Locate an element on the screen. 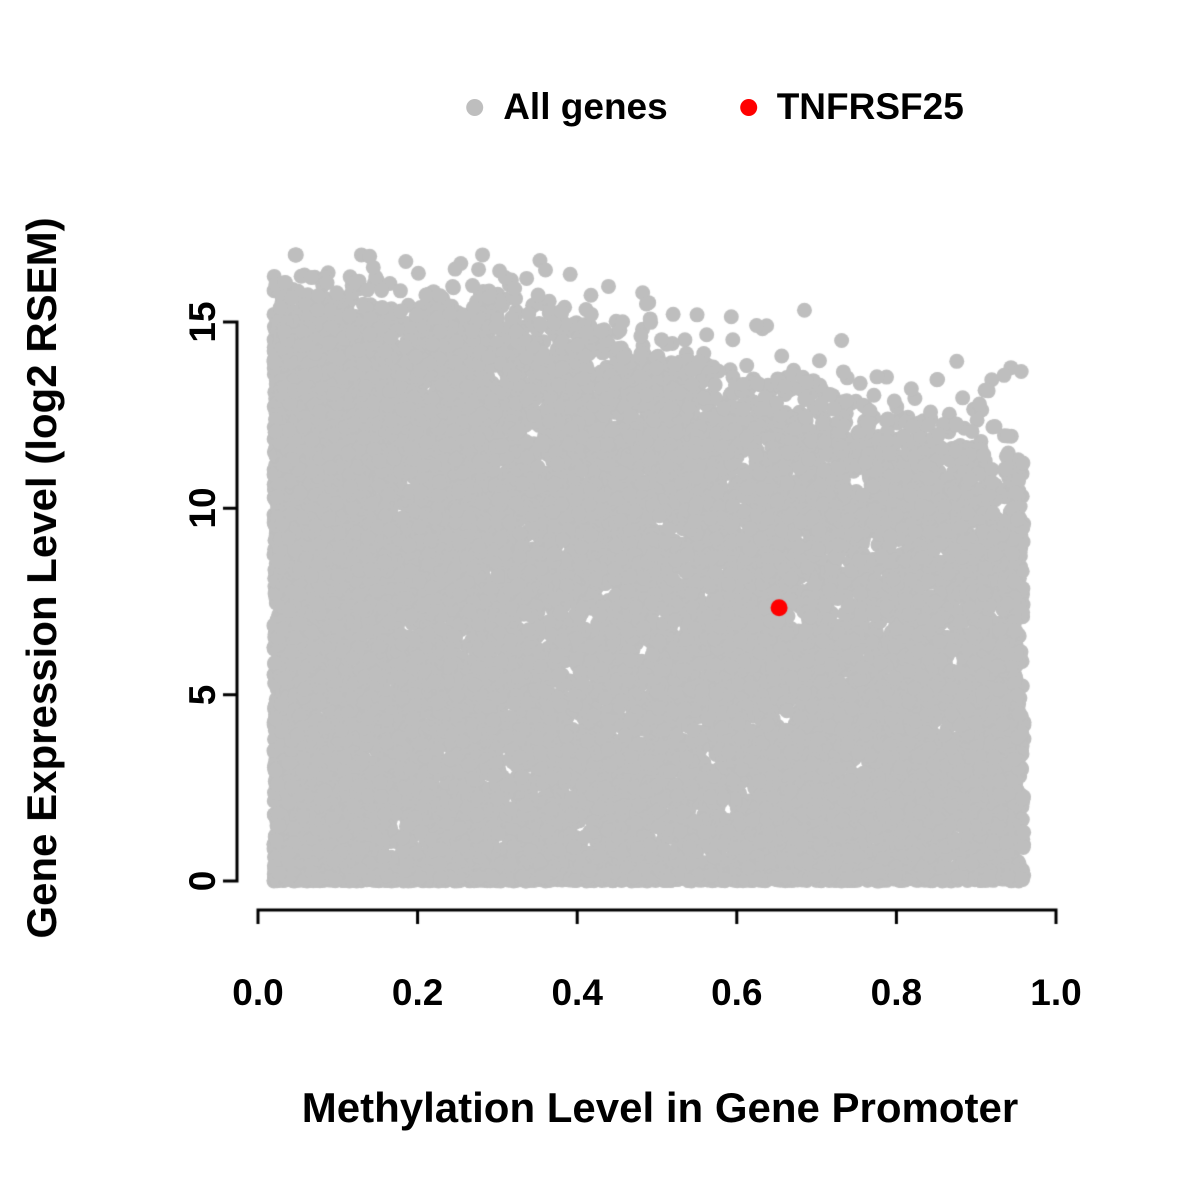  y-tick-label: 5 is located at coordinates (202, 694).